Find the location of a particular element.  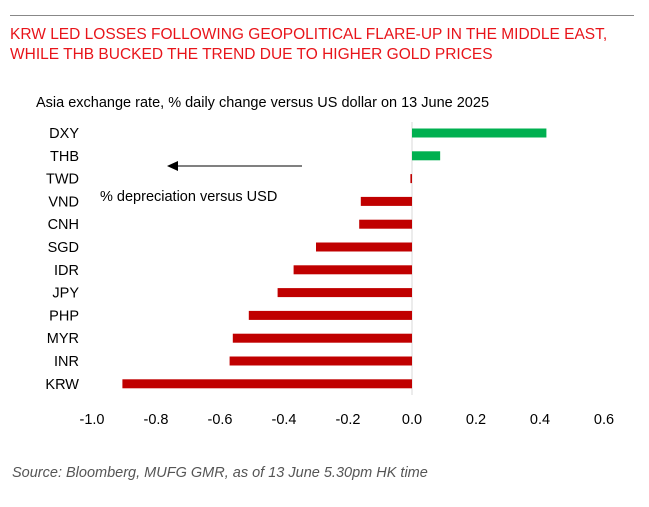

bar-idr is located at coordinates (352, 270).